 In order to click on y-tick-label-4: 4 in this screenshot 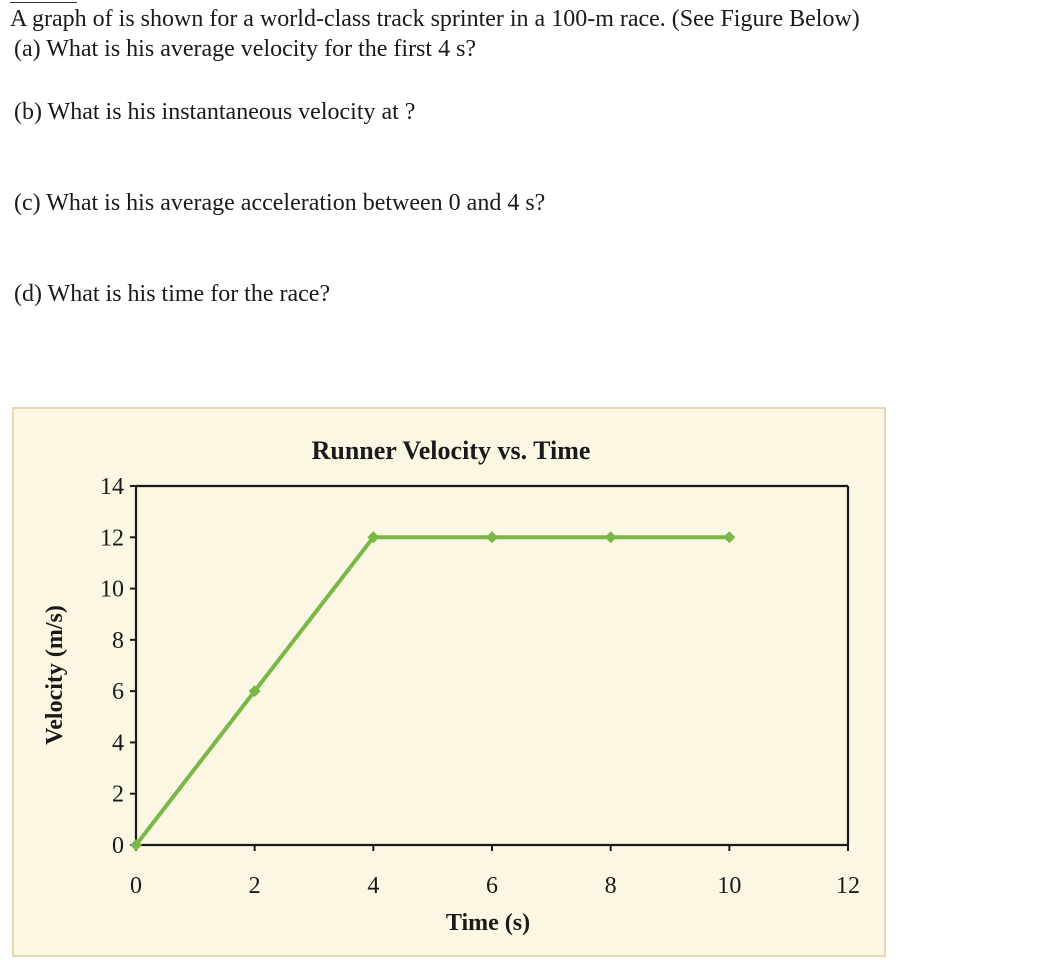, I will do `click(118, 743)`.